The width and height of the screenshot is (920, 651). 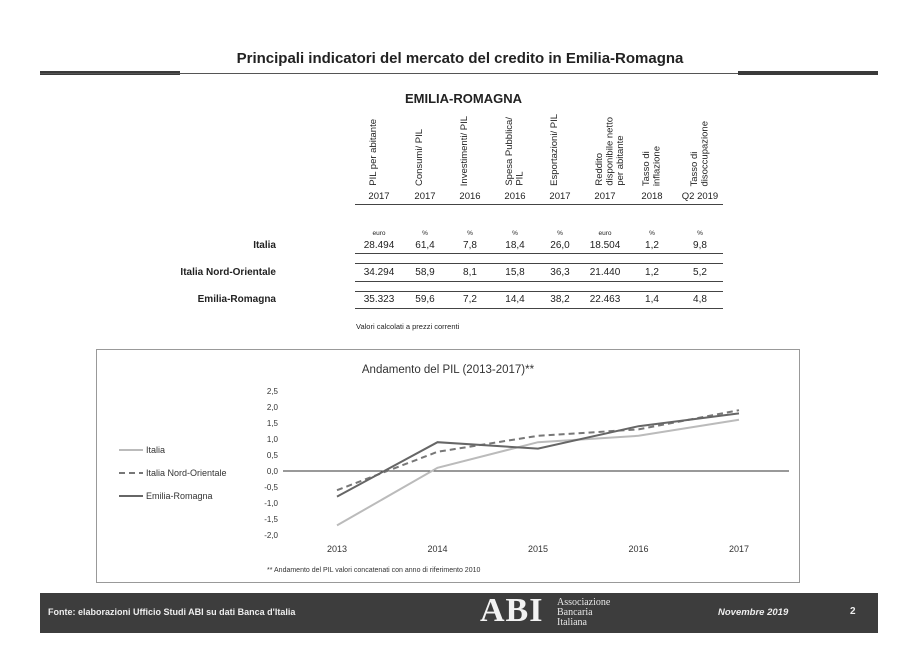 I want to click on table-cell: 9,8, so click(x=700, y=245).